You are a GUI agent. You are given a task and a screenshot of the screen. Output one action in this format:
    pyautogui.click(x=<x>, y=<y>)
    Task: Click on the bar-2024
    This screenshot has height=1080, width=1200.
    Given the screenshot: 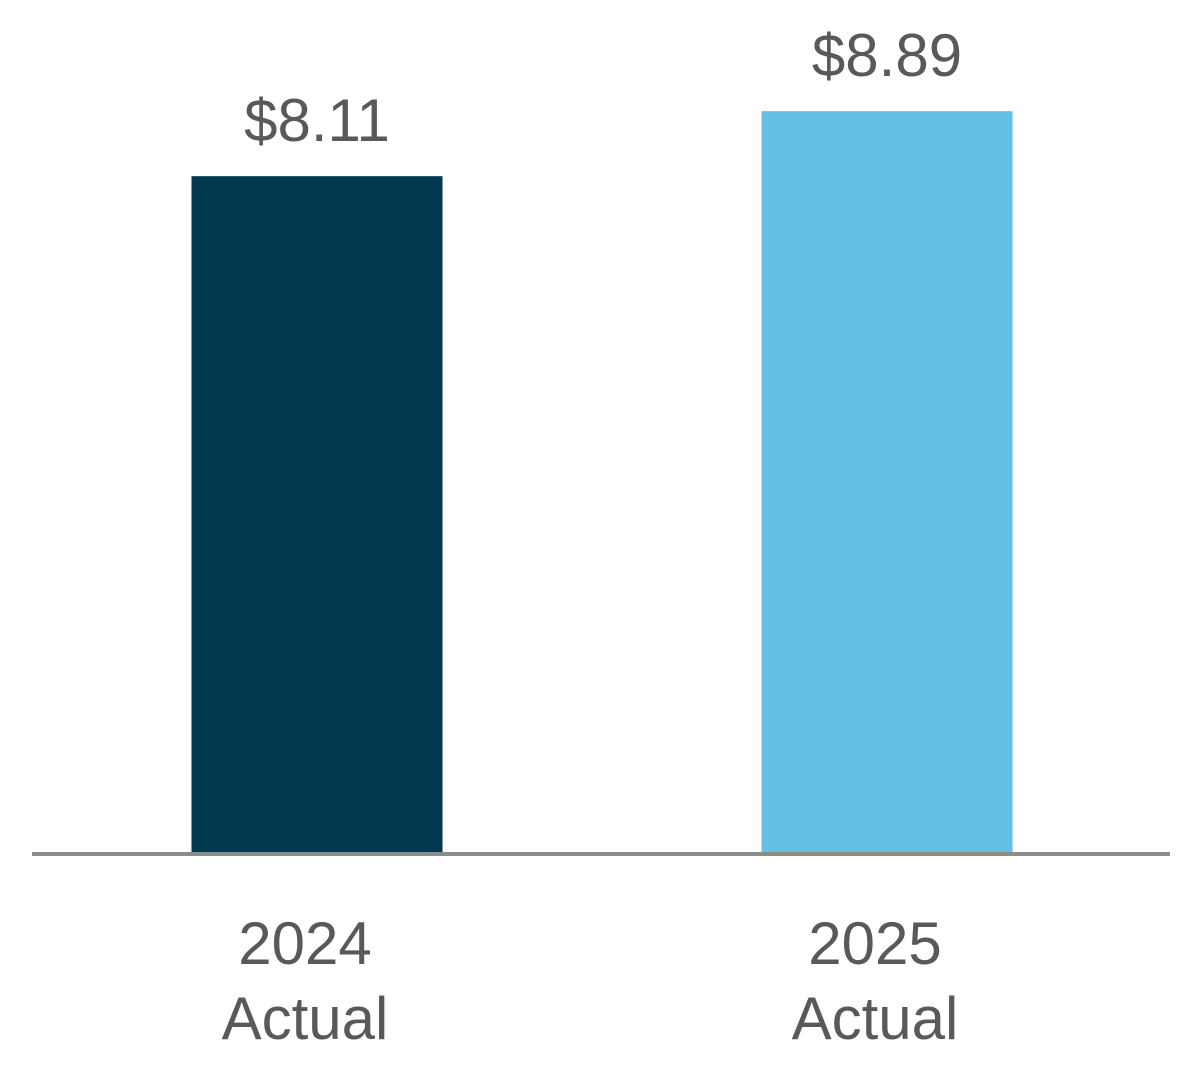 What is the action you would take?
    pyautogui.click(x=317, y=514)
    